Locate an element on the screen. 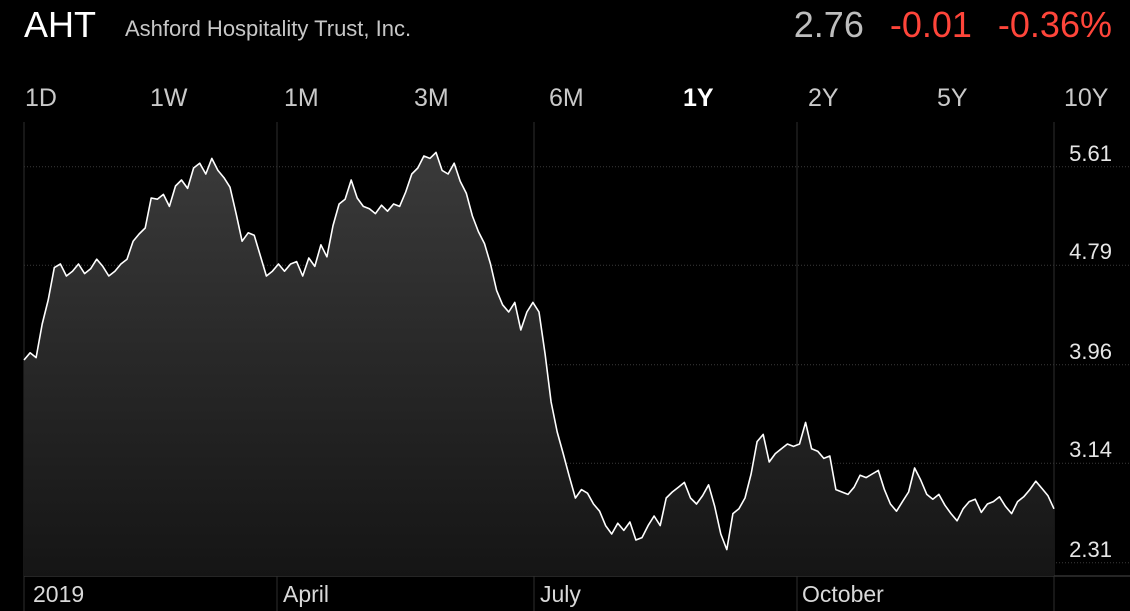 The height and width of the screenshot is (611, 1130). range-tab-1d: 1D is located at coordinates (41, 98).